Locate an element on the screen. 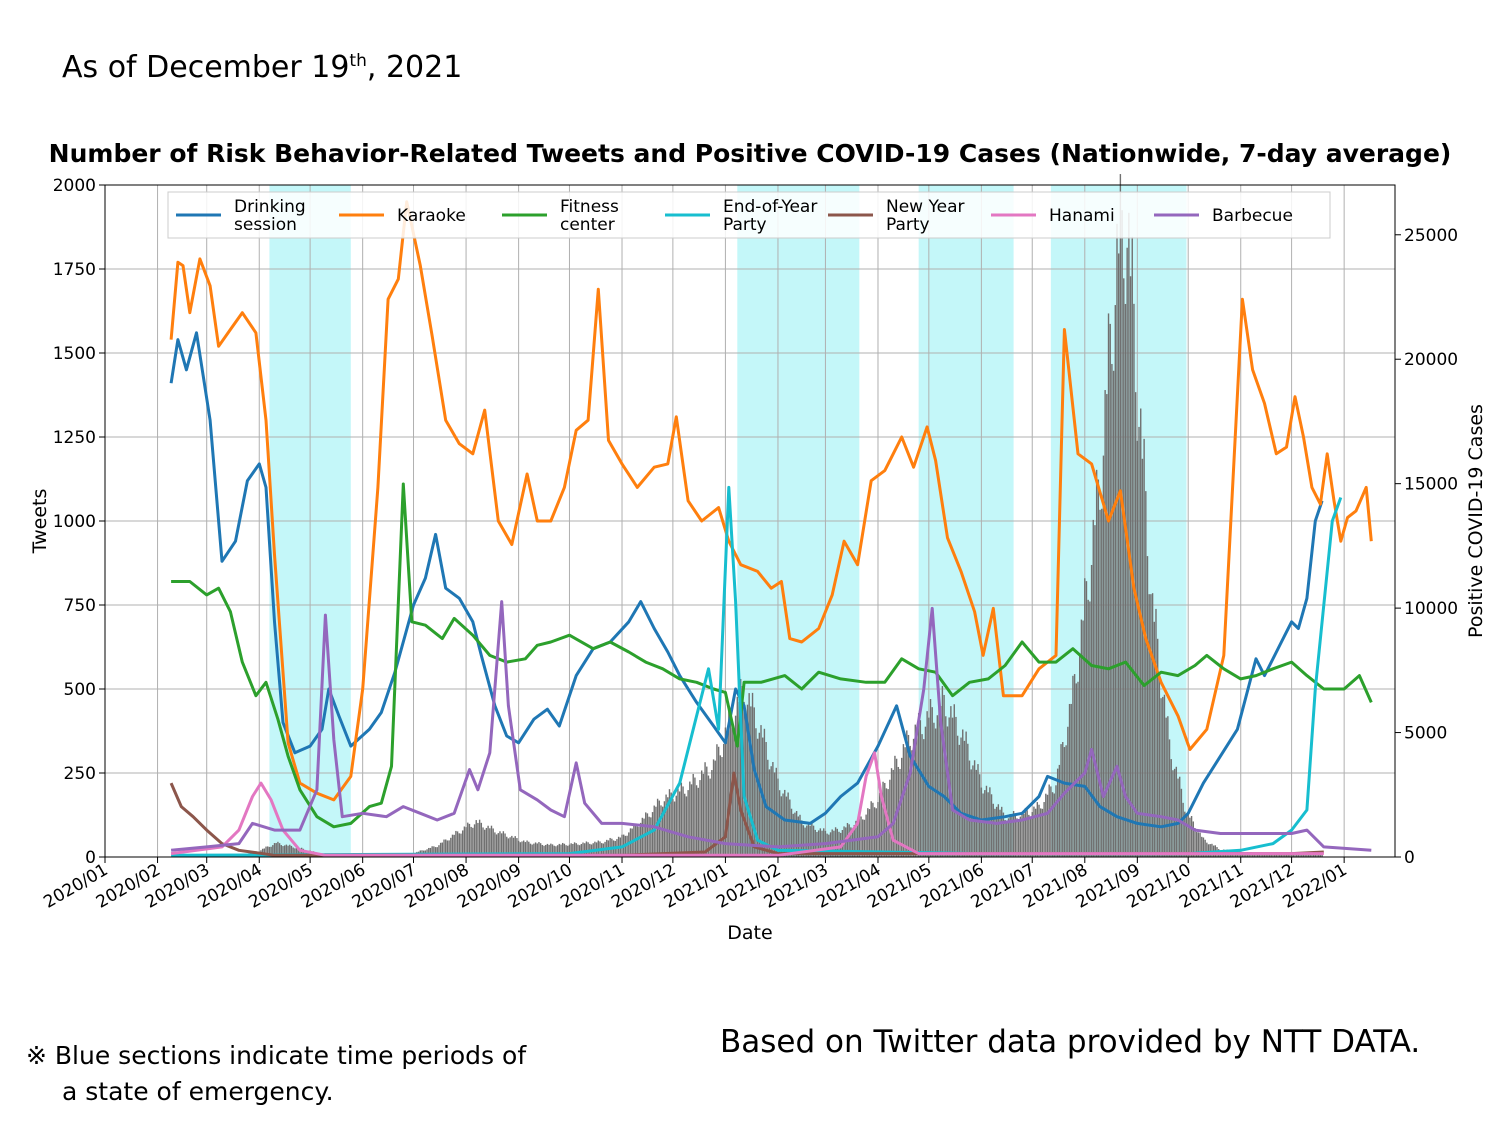  y-axis-label: Tweets is located at coordinates (40, 522).